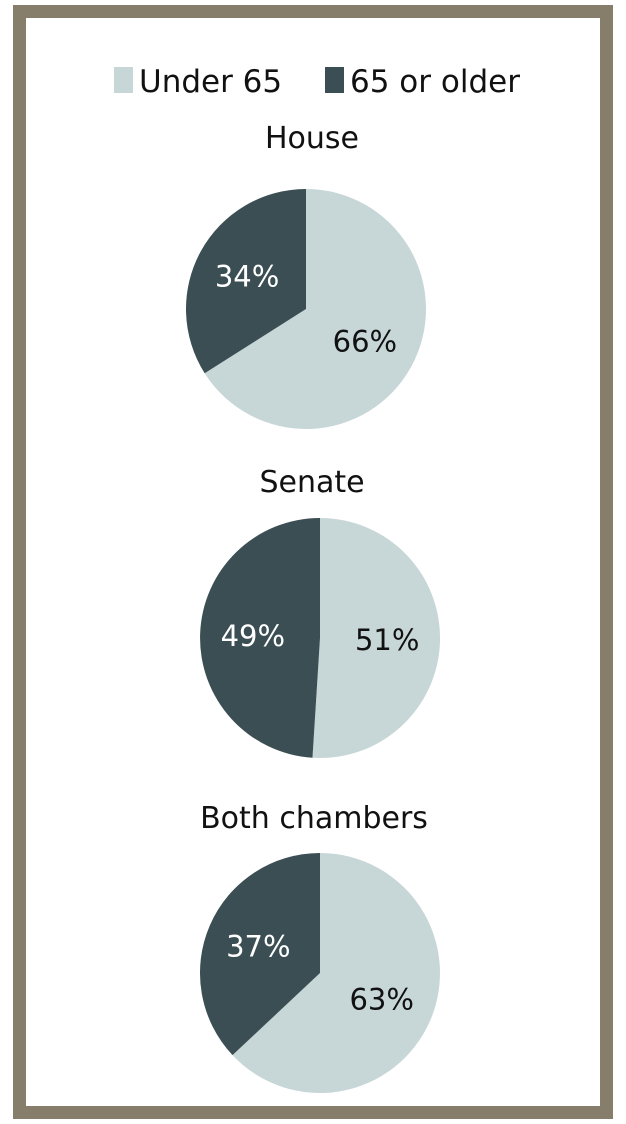 The height and width of the screenshot is (1124, 626). I want to click on slice-label-both-chambers-under-65: 63%, so click(381, 1000).